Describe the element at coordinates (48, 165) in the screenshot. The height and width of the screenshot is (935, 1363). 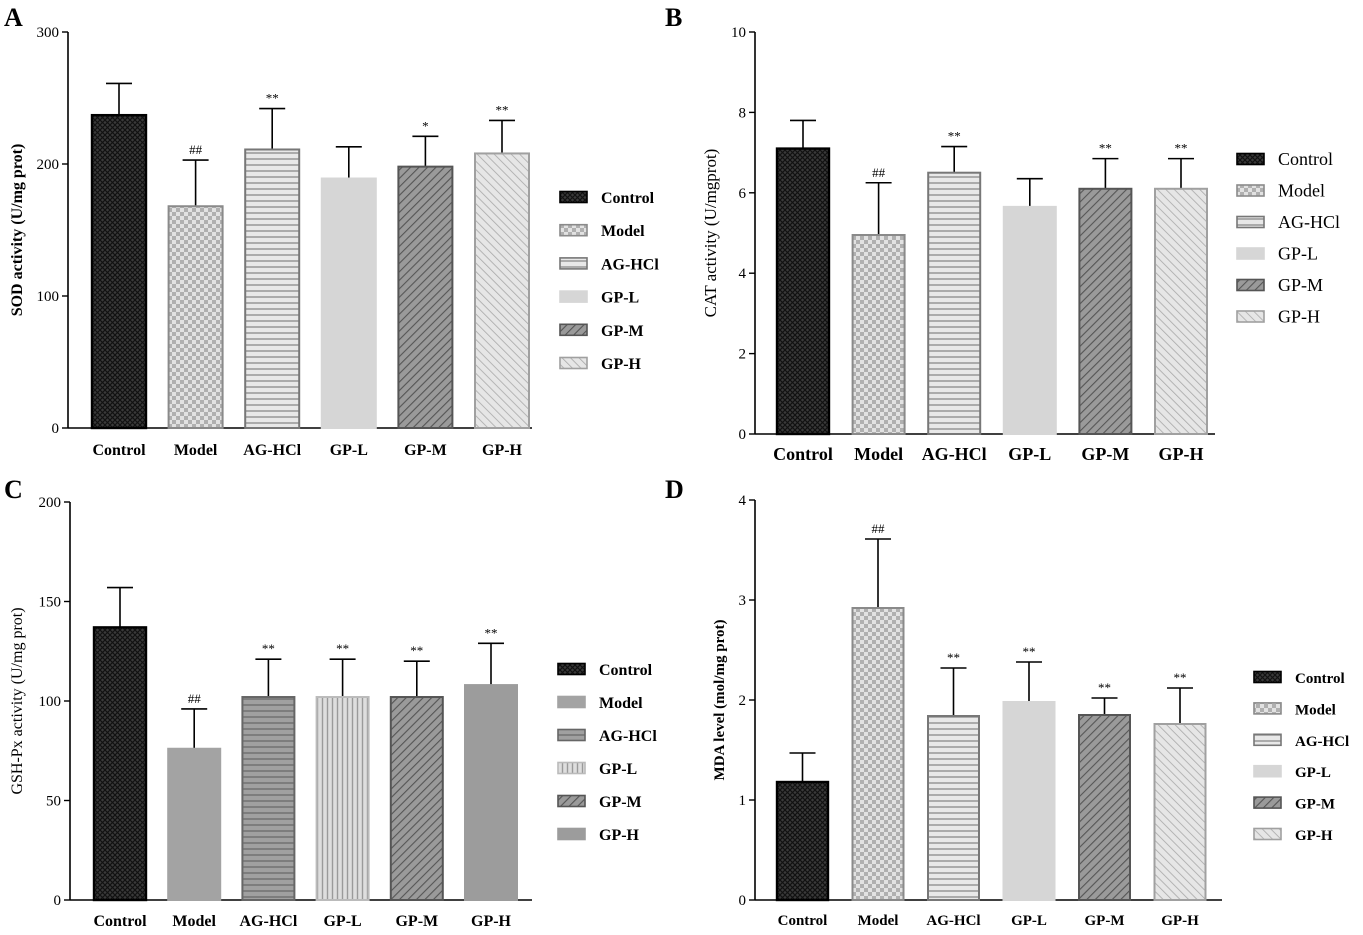
I see `y-tick-label: 200` at that location.